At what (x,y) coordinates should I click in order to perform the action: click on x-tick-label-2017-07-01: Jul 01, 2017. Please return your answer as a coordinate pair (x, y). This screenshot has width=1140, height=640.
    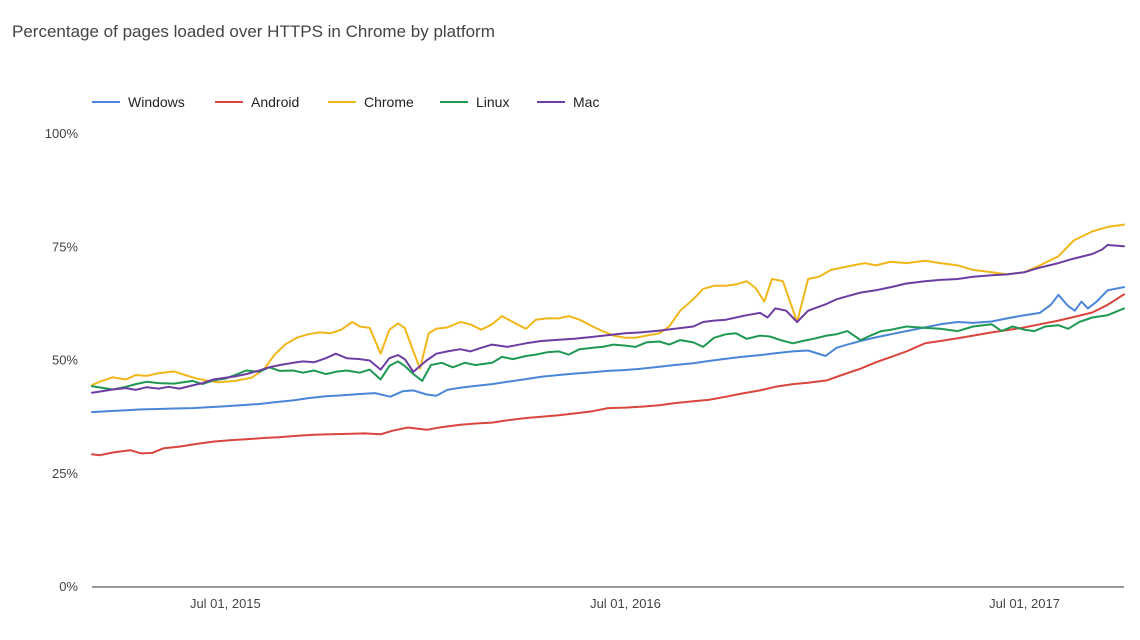
    Looking at the image, I should click on (1024, 603).